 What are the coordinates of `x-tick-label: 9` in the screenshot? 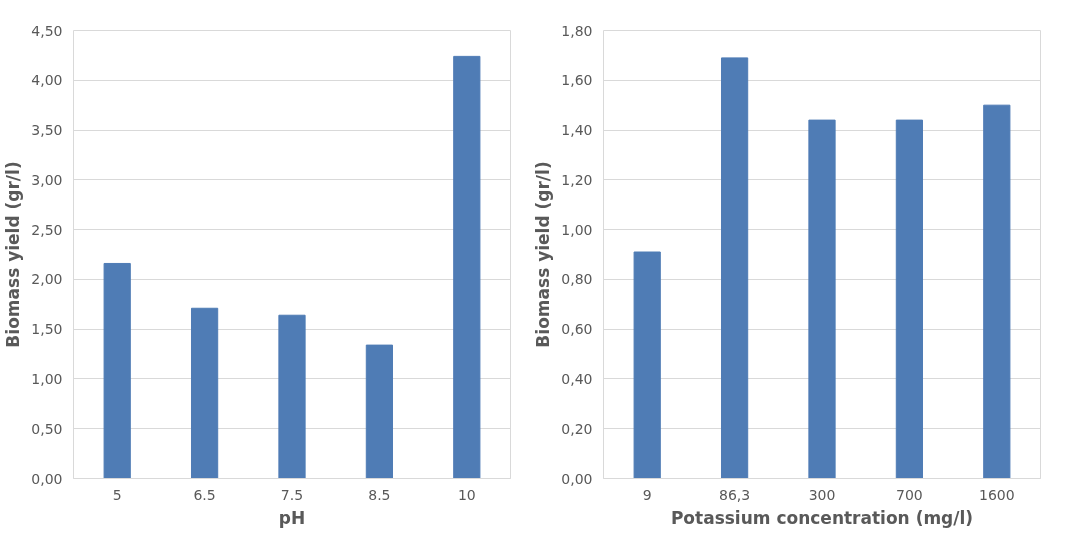 It's located at (647, 494).